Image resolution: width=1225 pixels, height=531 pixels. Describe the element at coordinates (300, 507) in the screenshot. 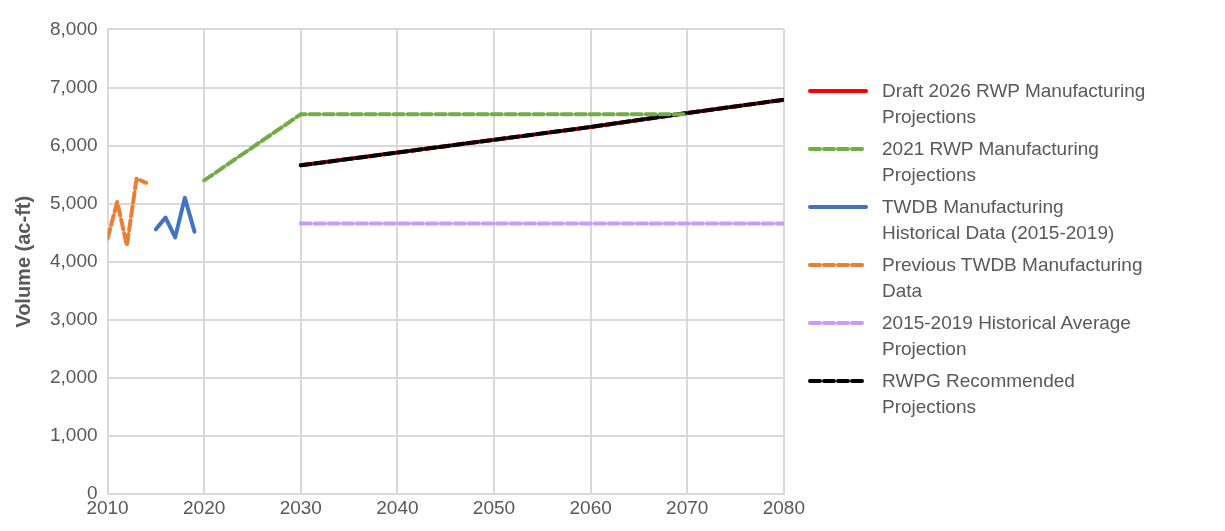

I see `x-tick-label: 2030` at that location.